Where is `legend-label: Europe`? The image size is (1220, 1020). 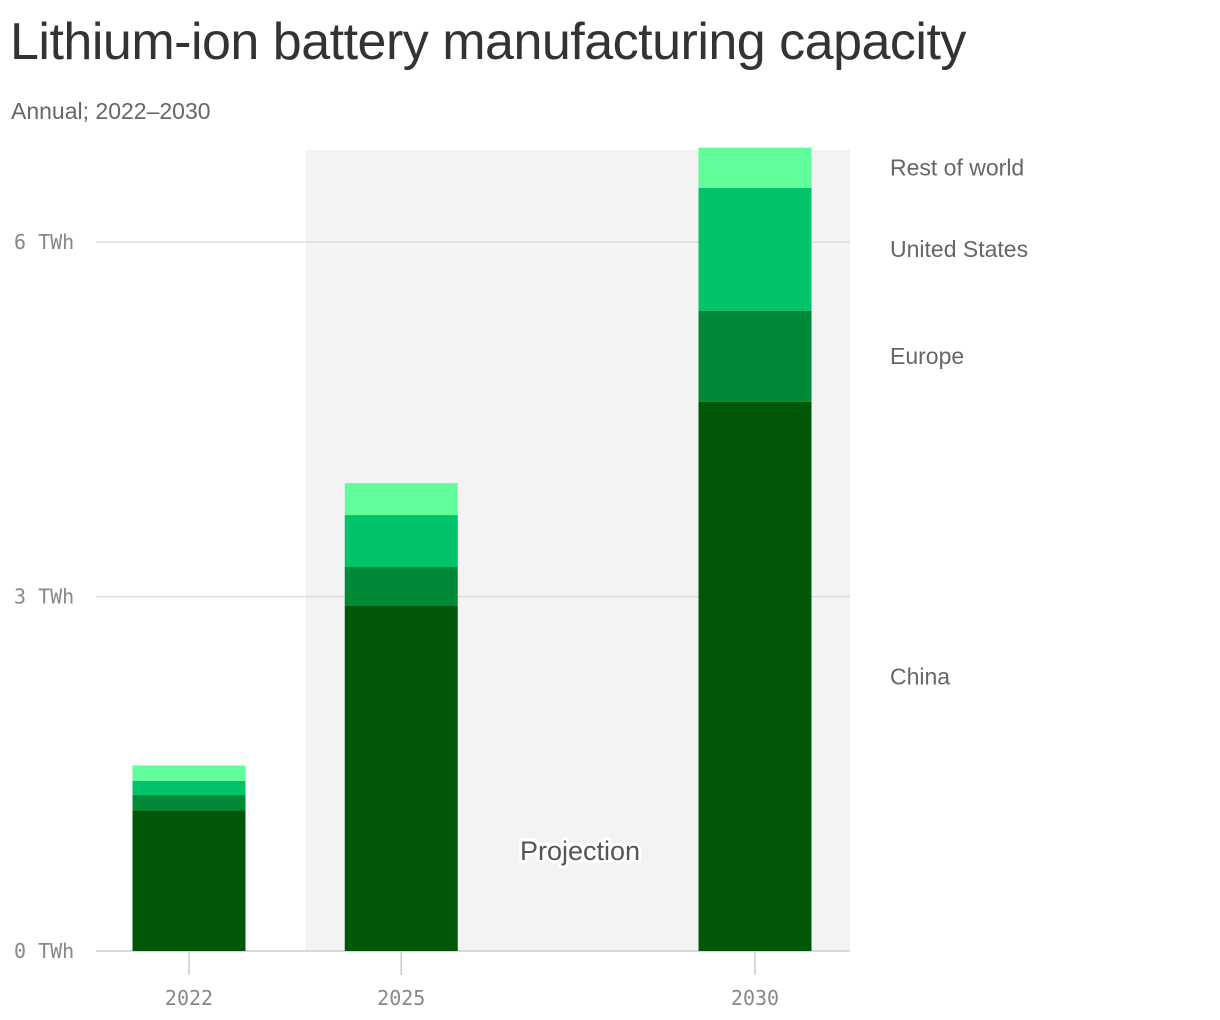 legend-label: Europe is located at coordinates (927, 356).